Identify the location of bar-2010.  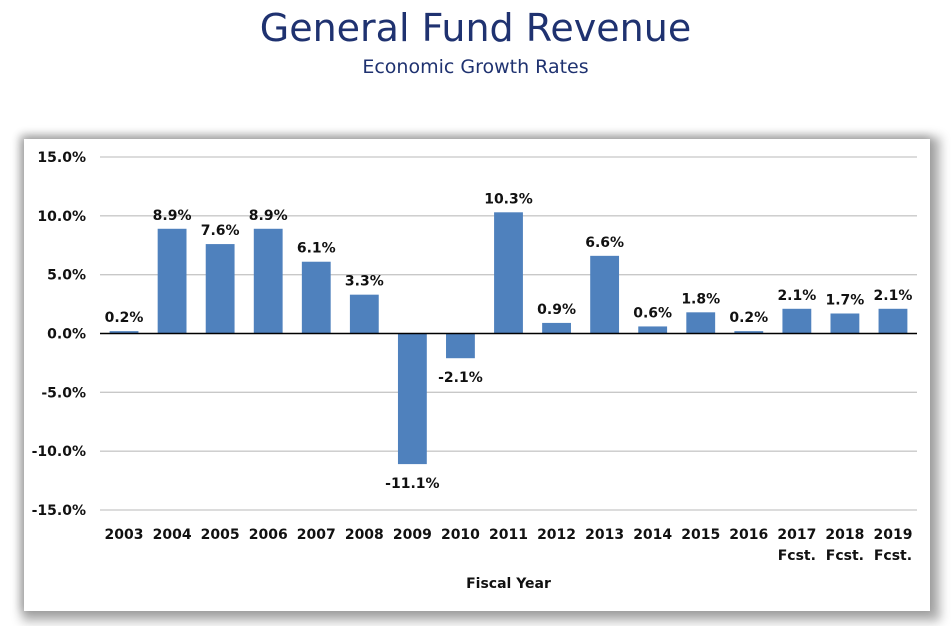
(460, 346).